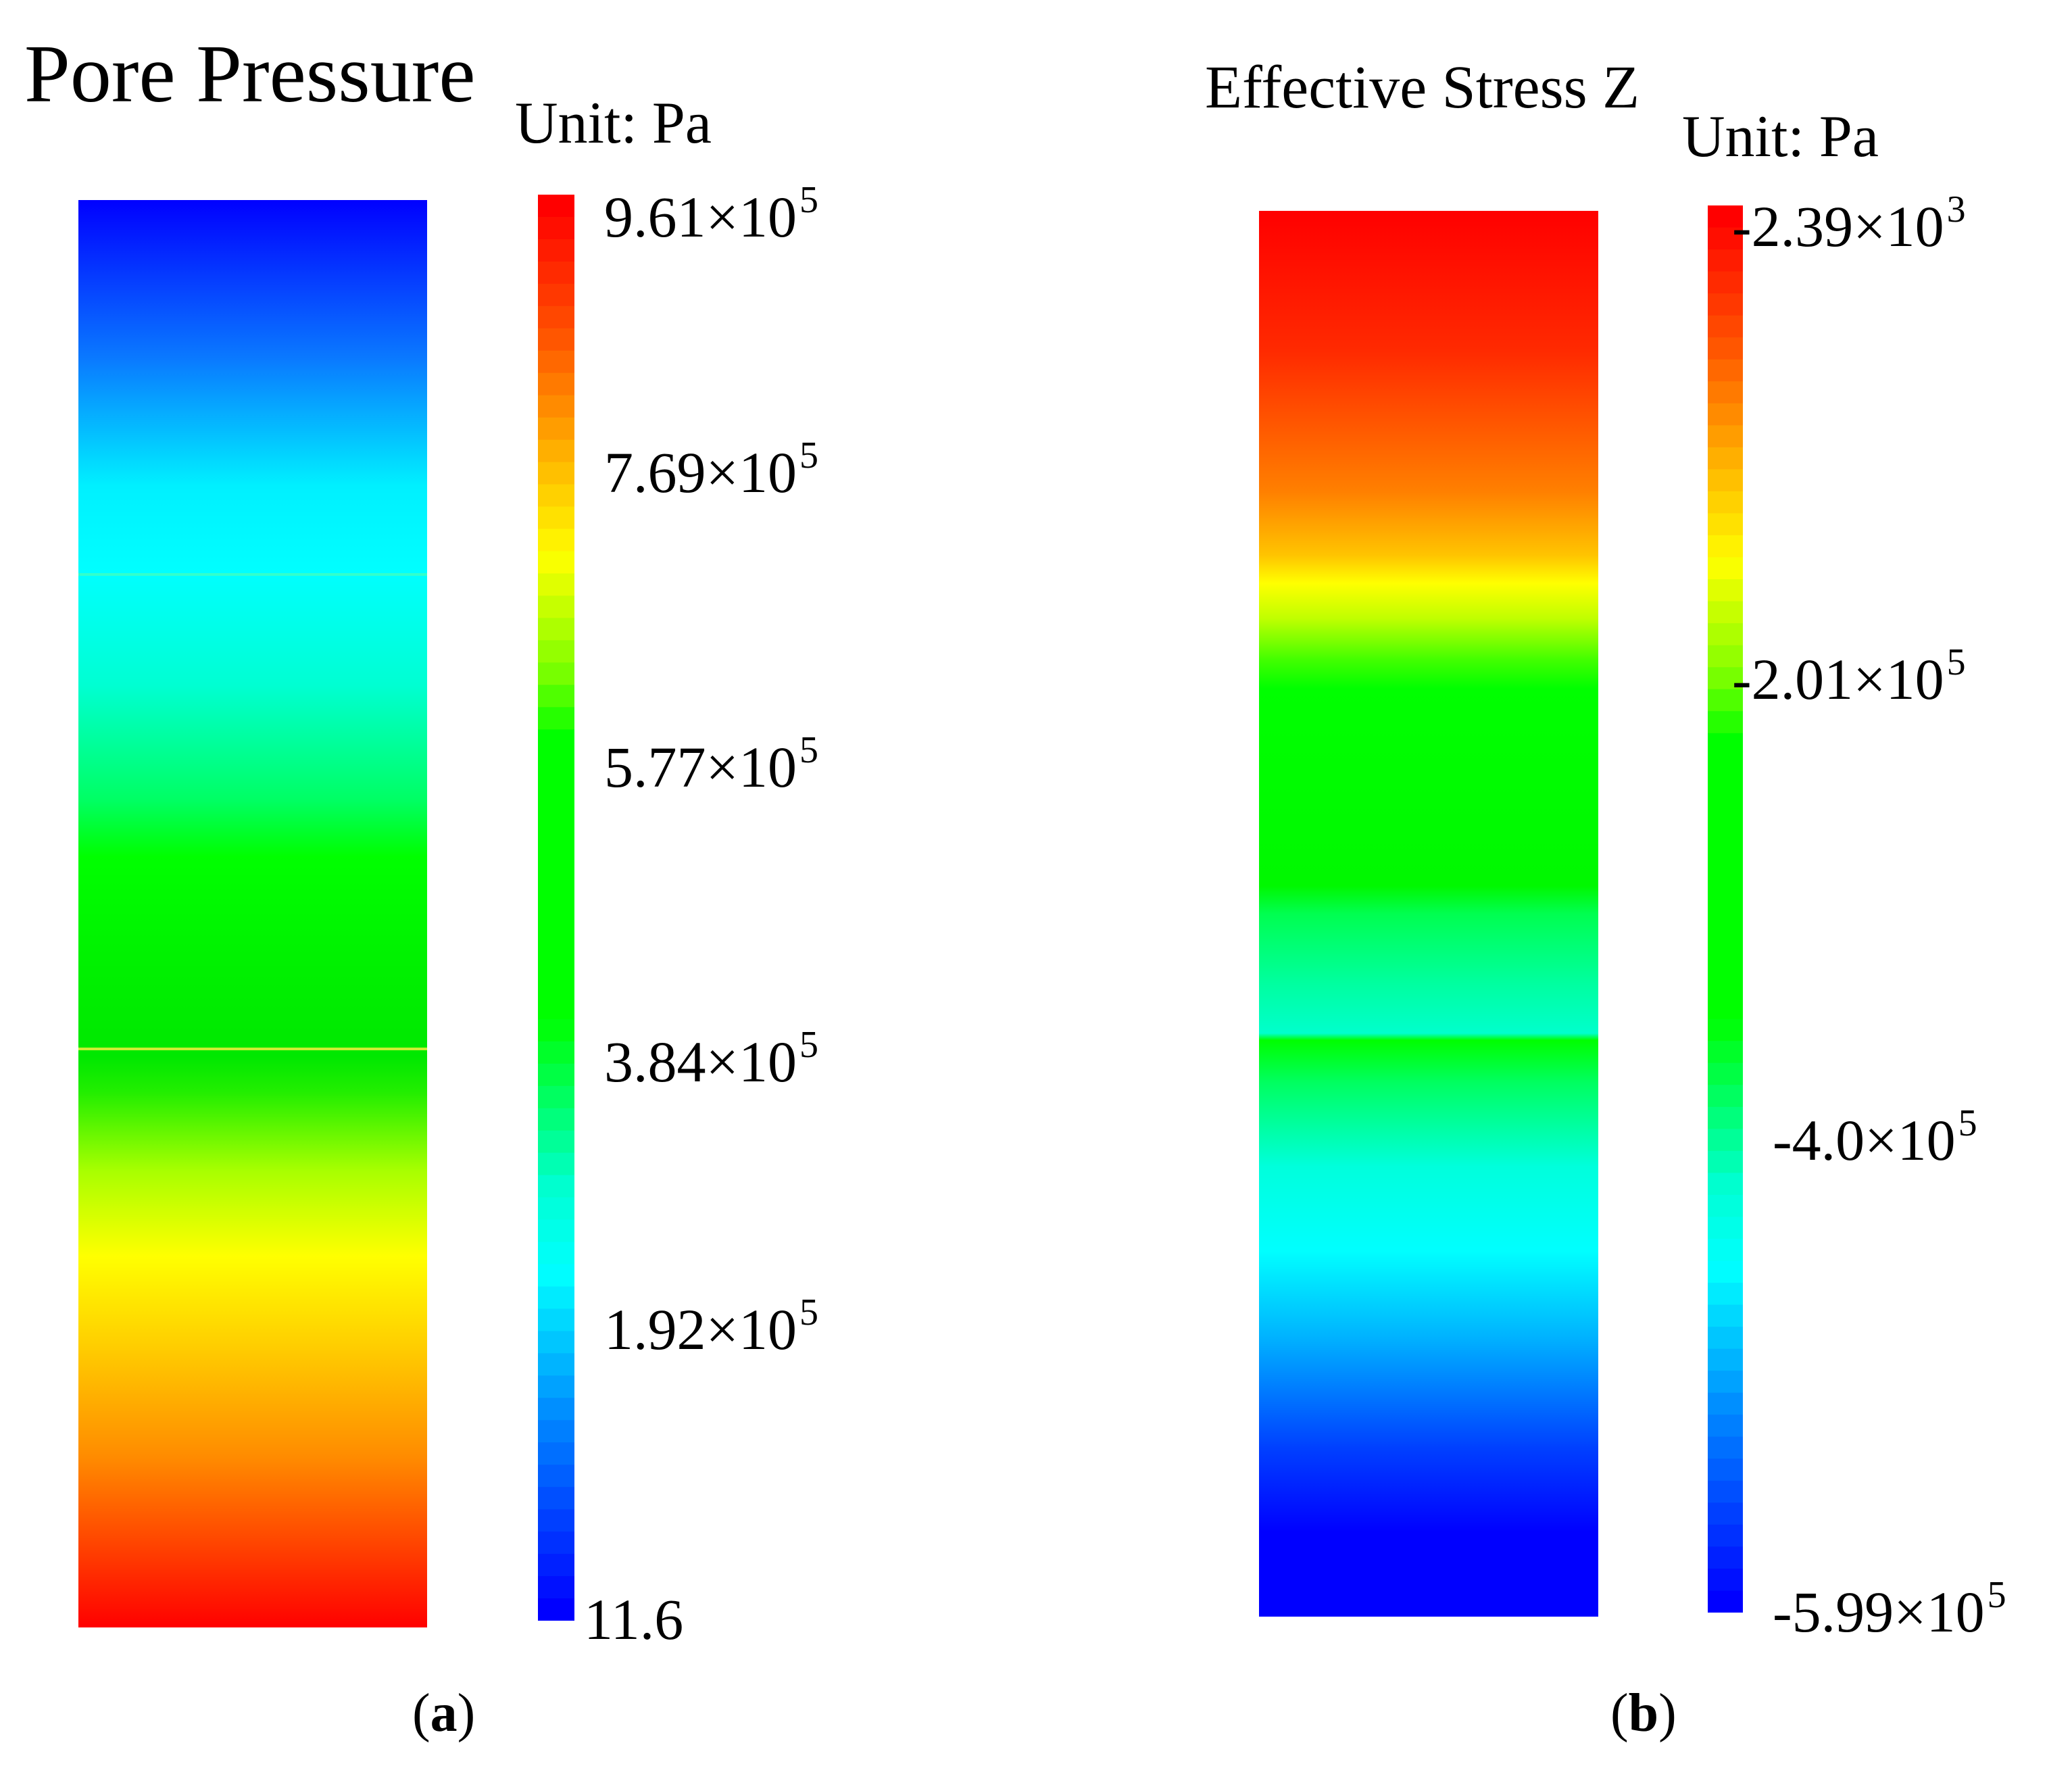 The width and height of the screenshot is (2072, 1766). I want to click on effective-stress-field, so click(1428, 914).